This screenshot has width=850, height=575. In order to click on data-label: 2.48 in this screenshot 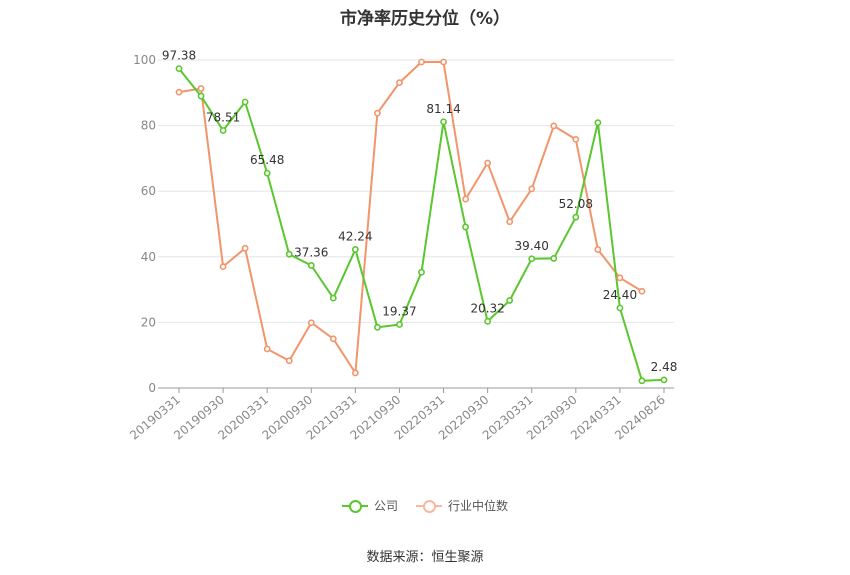, I will do `click(664, 367)`.